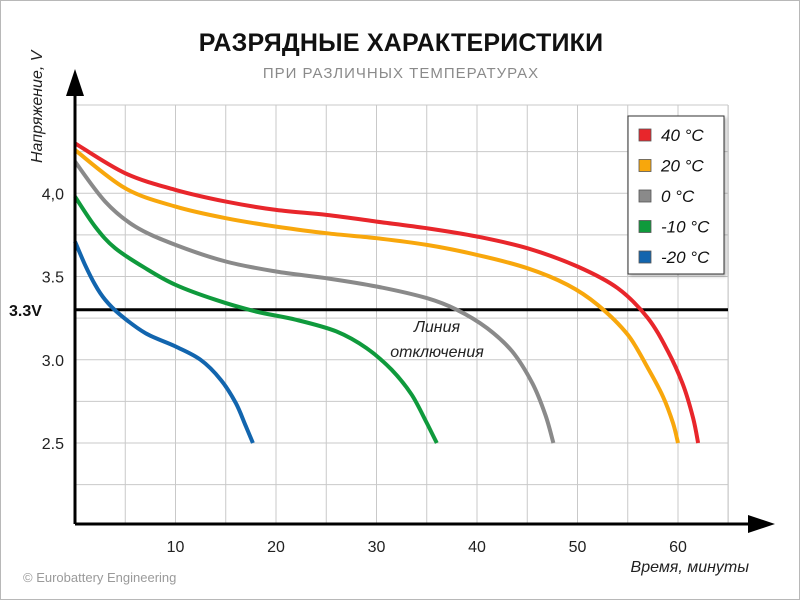 Image resolution: width=800 pixels, height=600 pixels. What do you see at coordinates (578, 547) in the screenshot?
I see `x-tick-label: 50` at bounding box center [578, 547].